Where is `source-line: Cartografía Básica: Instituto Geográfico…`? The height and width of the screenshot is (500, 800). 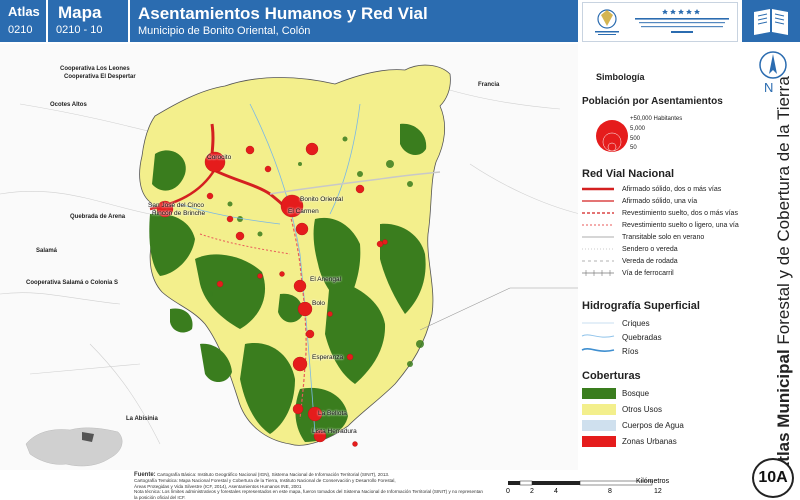 source-line: Cartografía Básica: Instituto Geográfico… is located at coordinates (273, 474).